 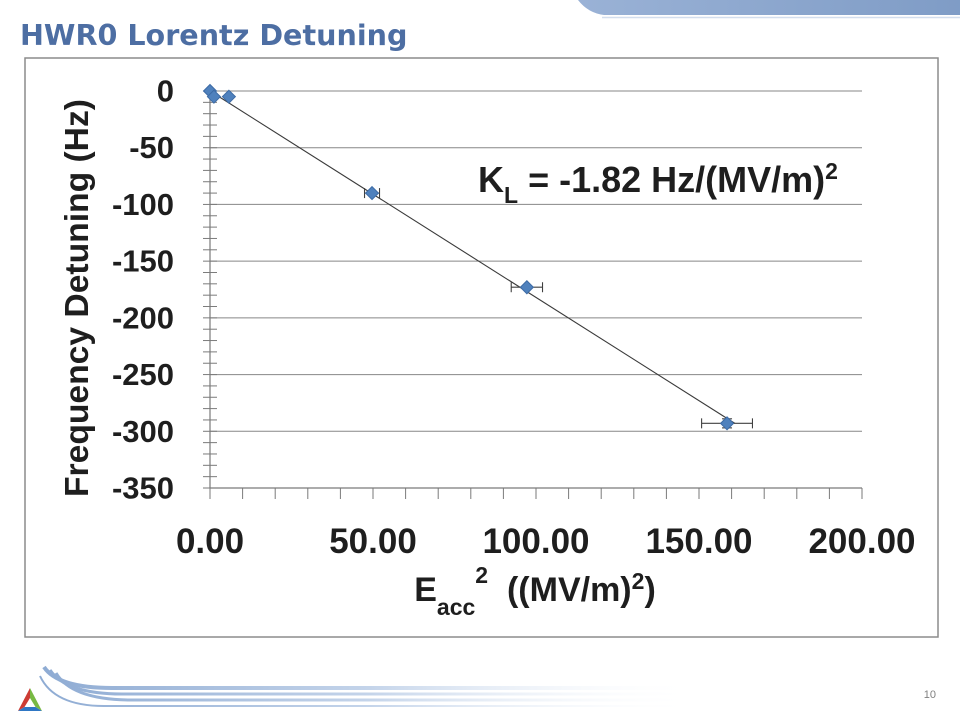 I want to click on x-axis-title-end: ), so click(x=649, y=590).